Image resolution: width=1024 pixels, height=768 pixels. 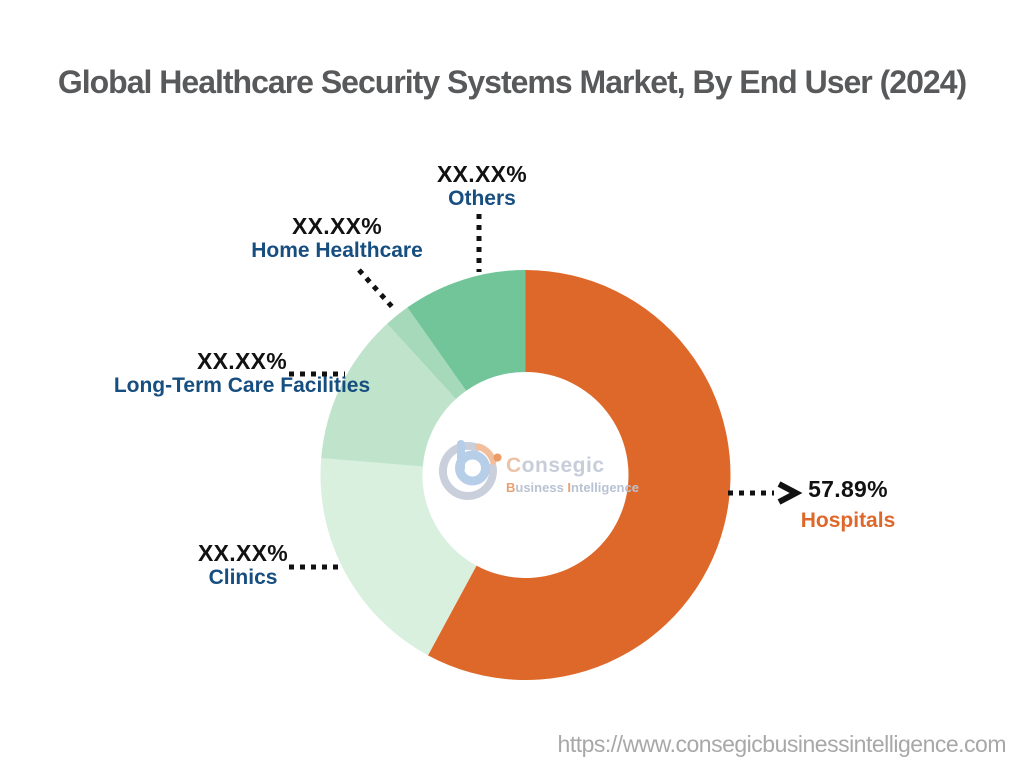 I want to click on callout-home-healthcare: XX.XX% Home Healthcare, so click(x=337, y=238).